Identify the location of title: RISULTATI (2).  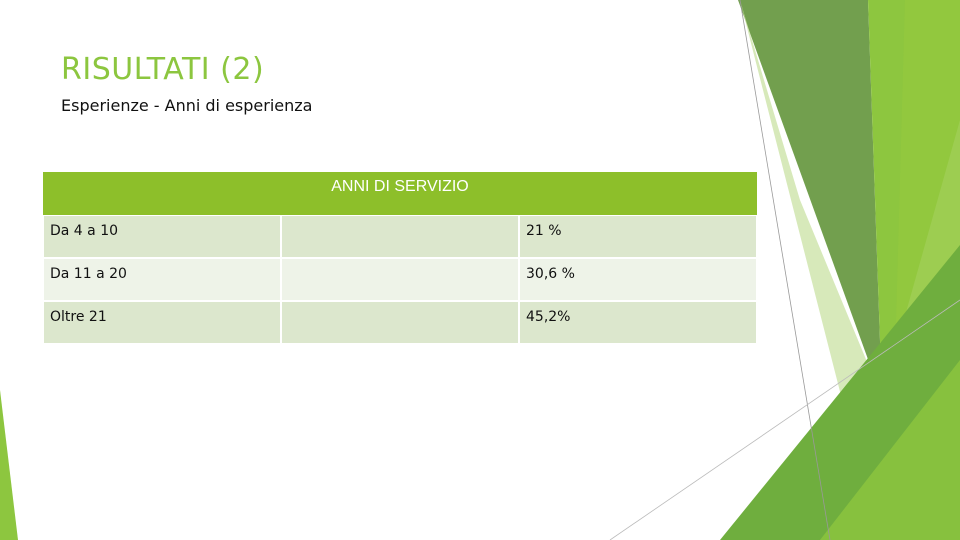
(163, 69).